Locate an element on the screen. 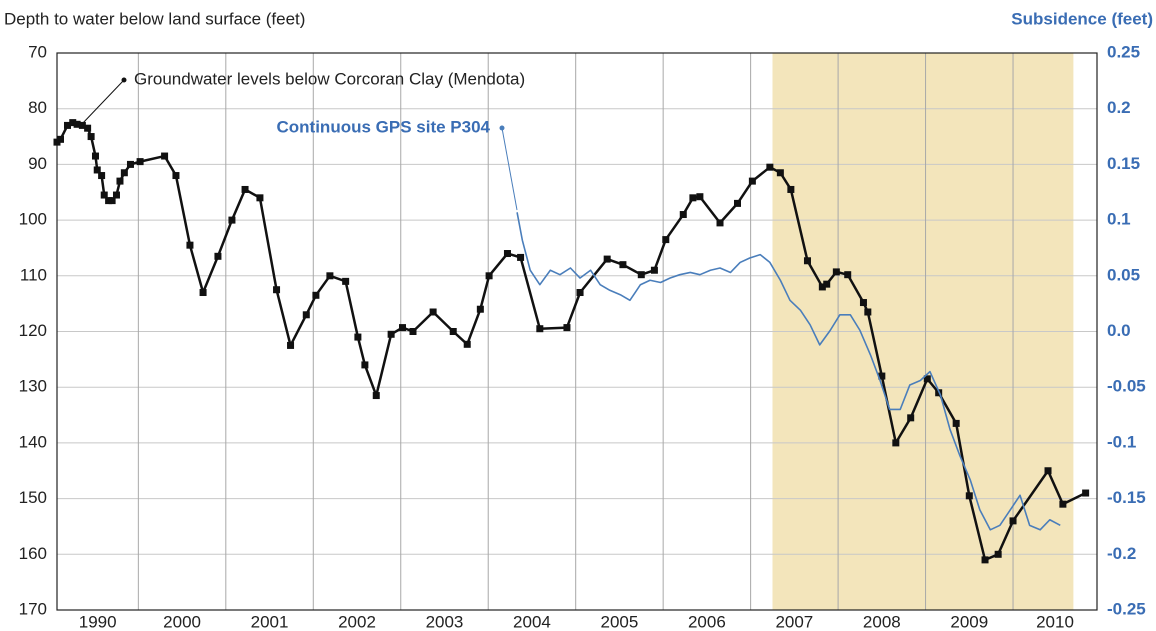  x-tick-label: 2008 is located at coordinates (882, 621).